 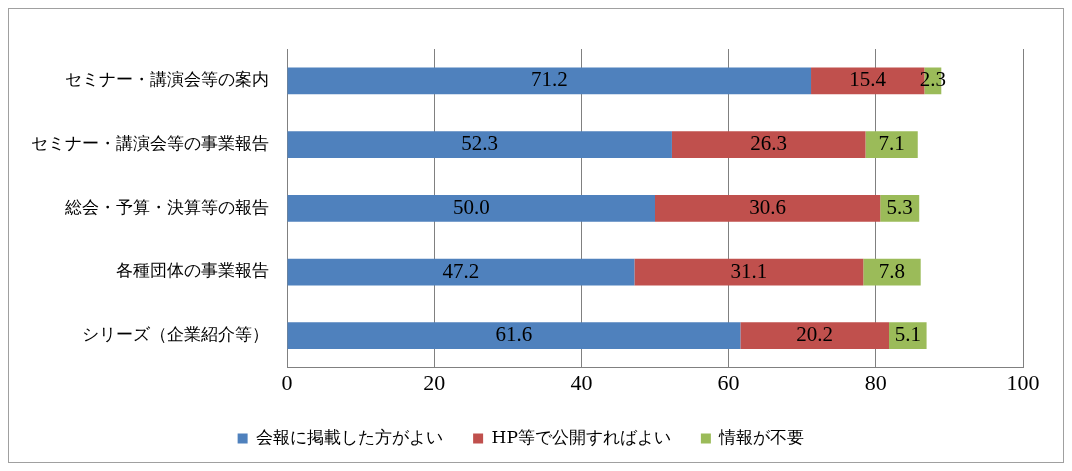 I want to click on data-label: 5.1, so click(x=907, y=334).